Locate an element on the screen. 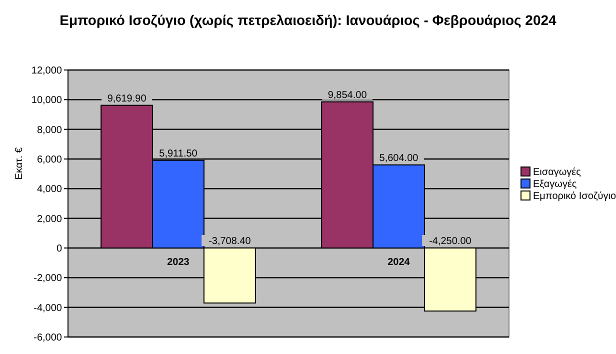 This screenshot has height=354, width=616. legend-label: Εισαγωγές is located at coordinates (557, 172).